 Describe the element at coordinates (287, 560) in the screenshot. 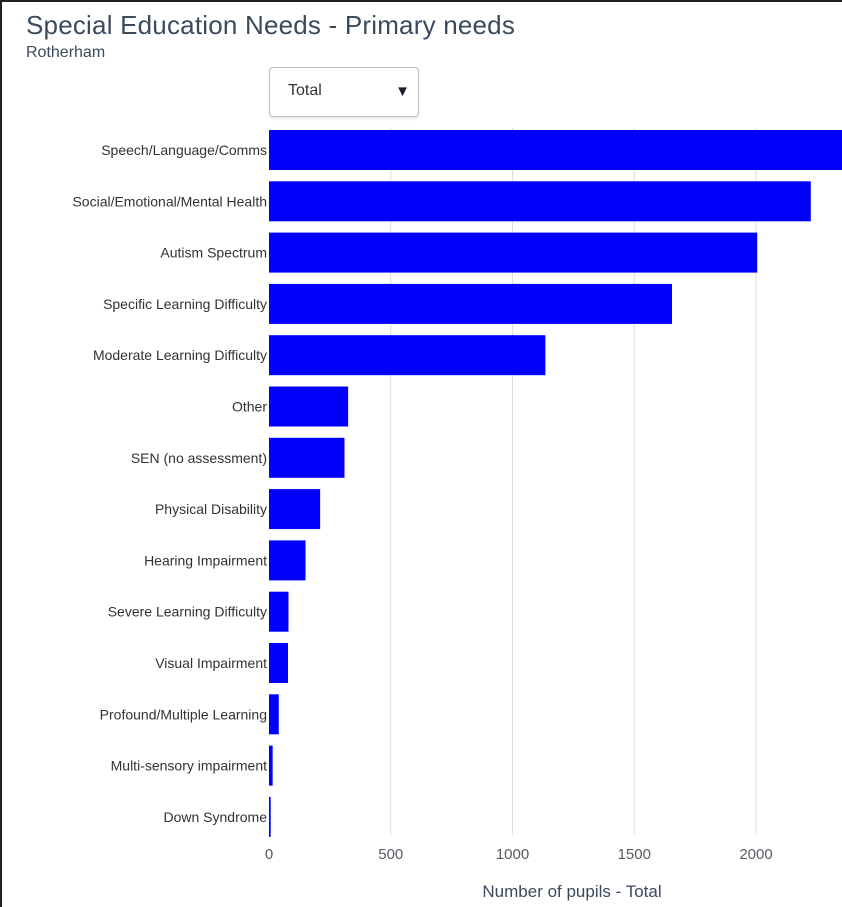

I see `bar-hearing-impairment` at that location.